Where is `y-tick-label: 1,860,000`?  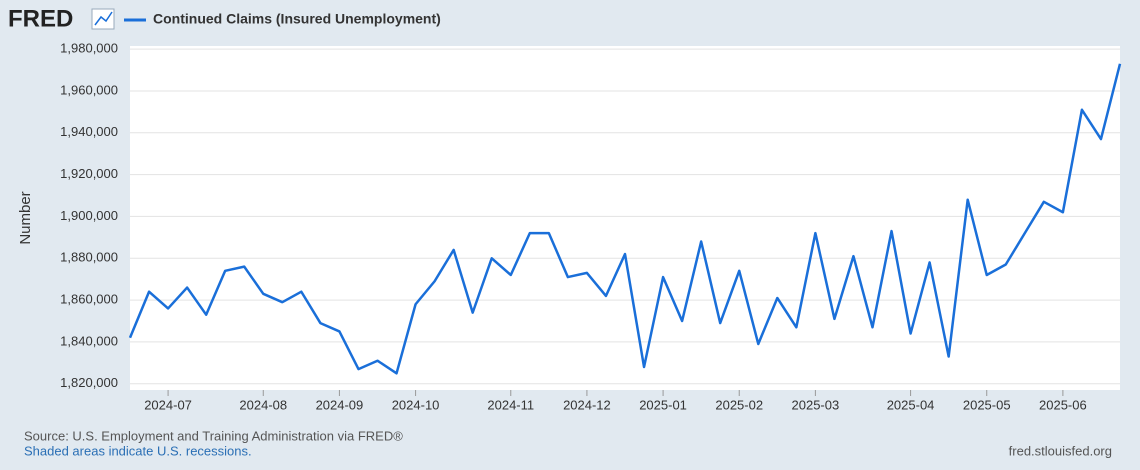 y-tick-label: 1,860,000 is located at coordinates (89, 299).